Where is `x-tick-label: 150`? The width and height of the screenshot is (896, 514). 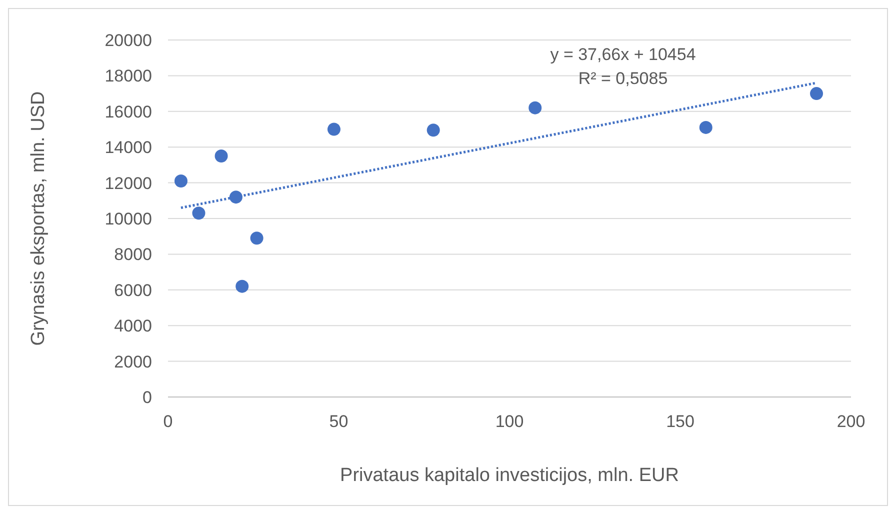
x-tick-label: 150 is located at coordinates (680, 421).